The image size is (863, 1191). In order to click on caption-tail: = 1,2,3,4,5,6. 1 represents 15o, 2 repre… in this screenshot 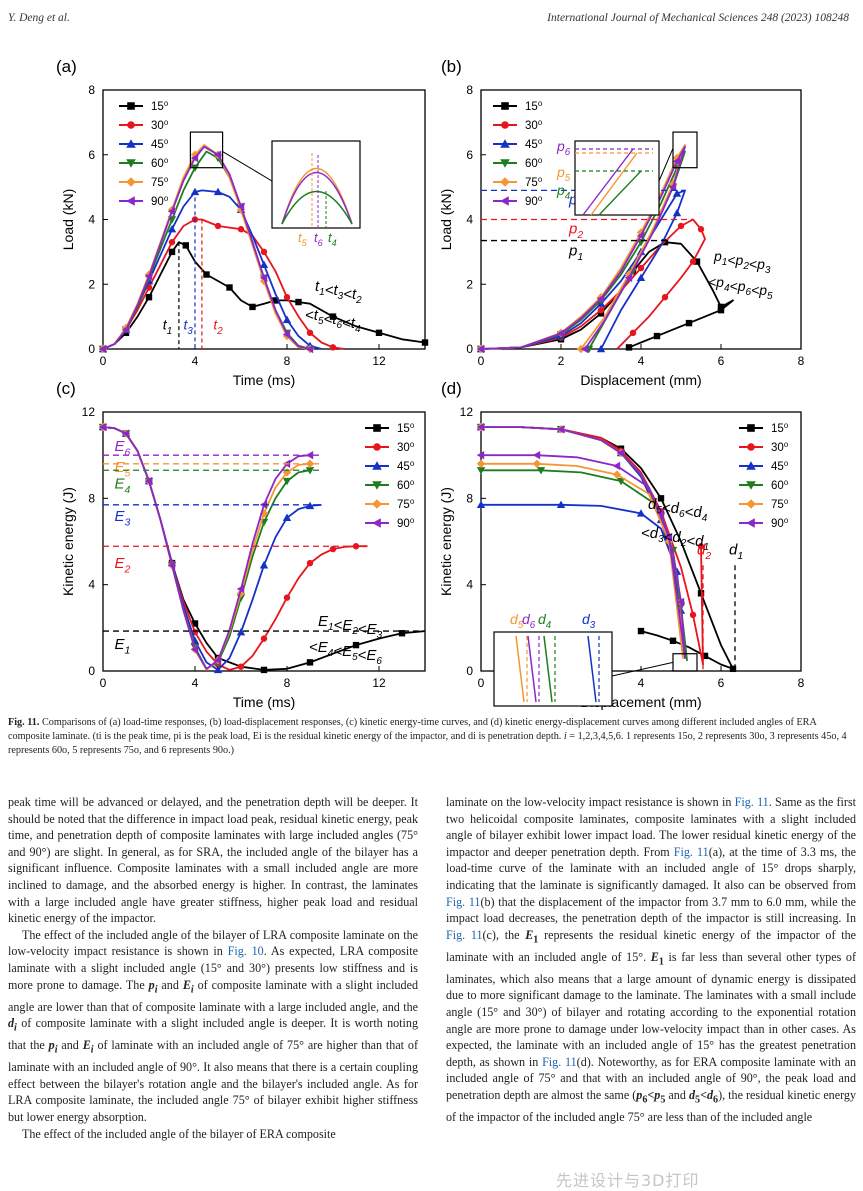, I will do `click(427, 743)`.